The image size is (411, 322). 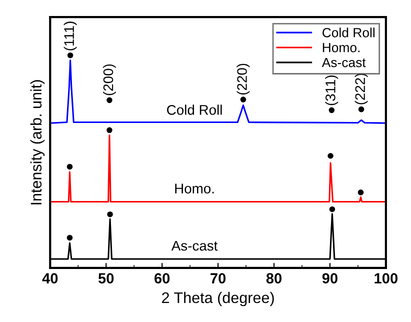 What do you see at coordinates (330, 278) in the screenshot?
I see `x-tick-label: 90` at bounding box center [330, 278].